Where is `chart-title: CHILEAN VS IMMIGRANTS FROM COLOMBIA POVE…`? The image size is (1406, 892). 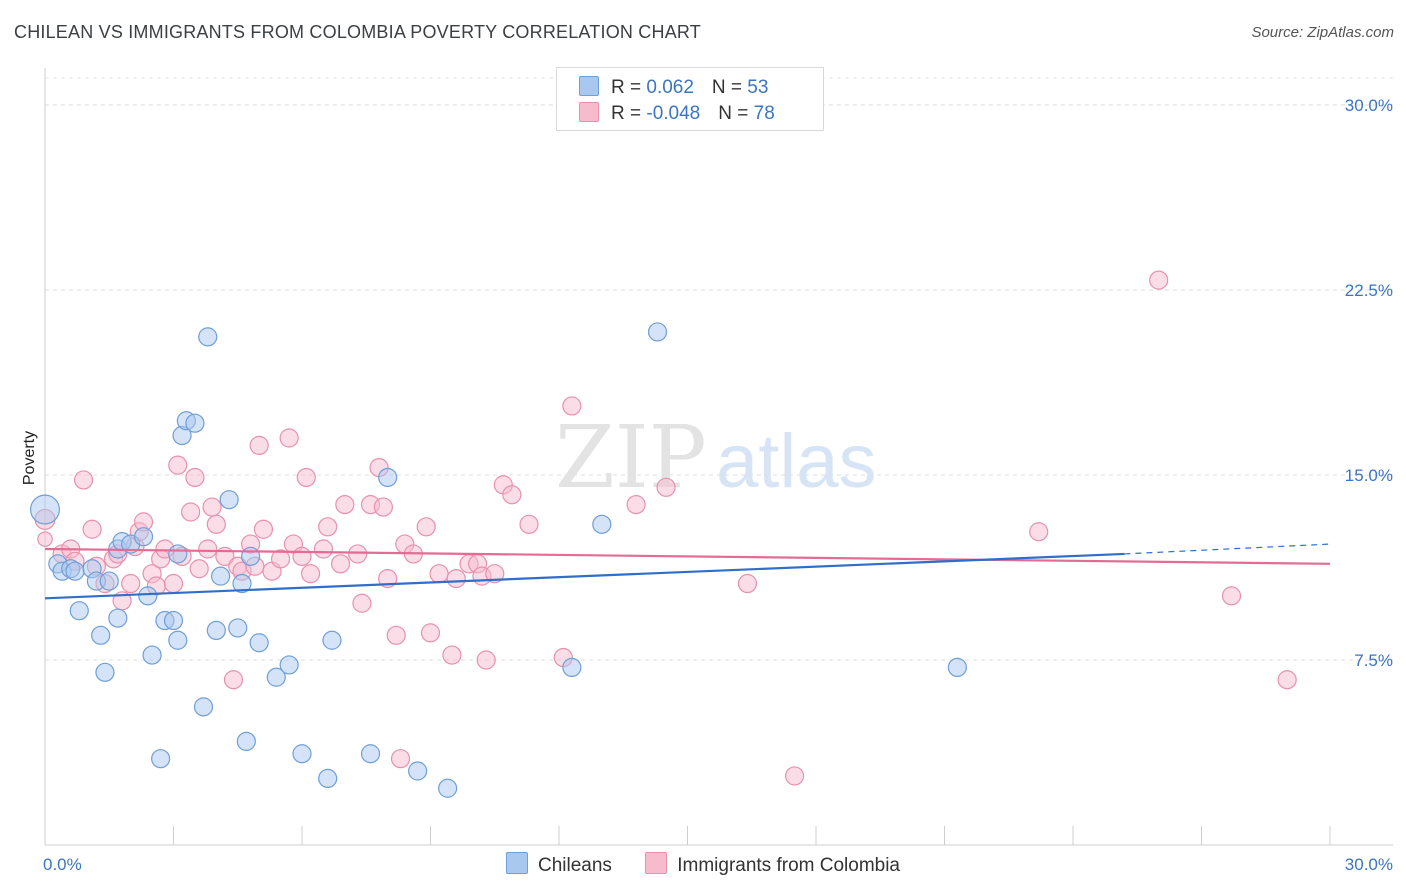
chart-title: CHILEAN VS IMMIGRANTS FROM COLOMBIA POVE… is located at coordinates (357, 32).